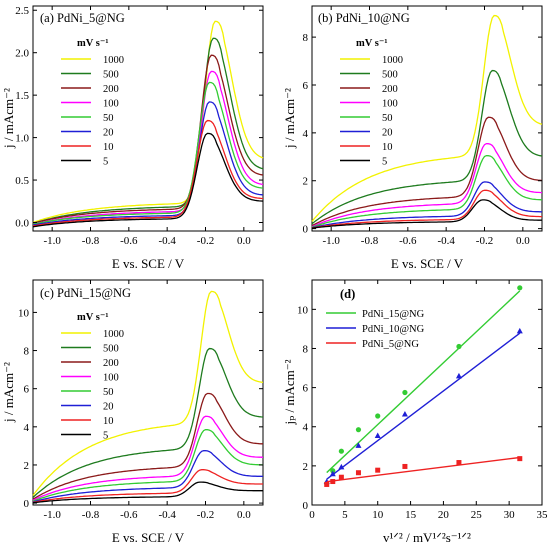  What do you see at coordinates (427, 263) in the screenshot?
I see `panel-b-x-axis-label: E vs. SCE / V` at bounding box center [427, 263].